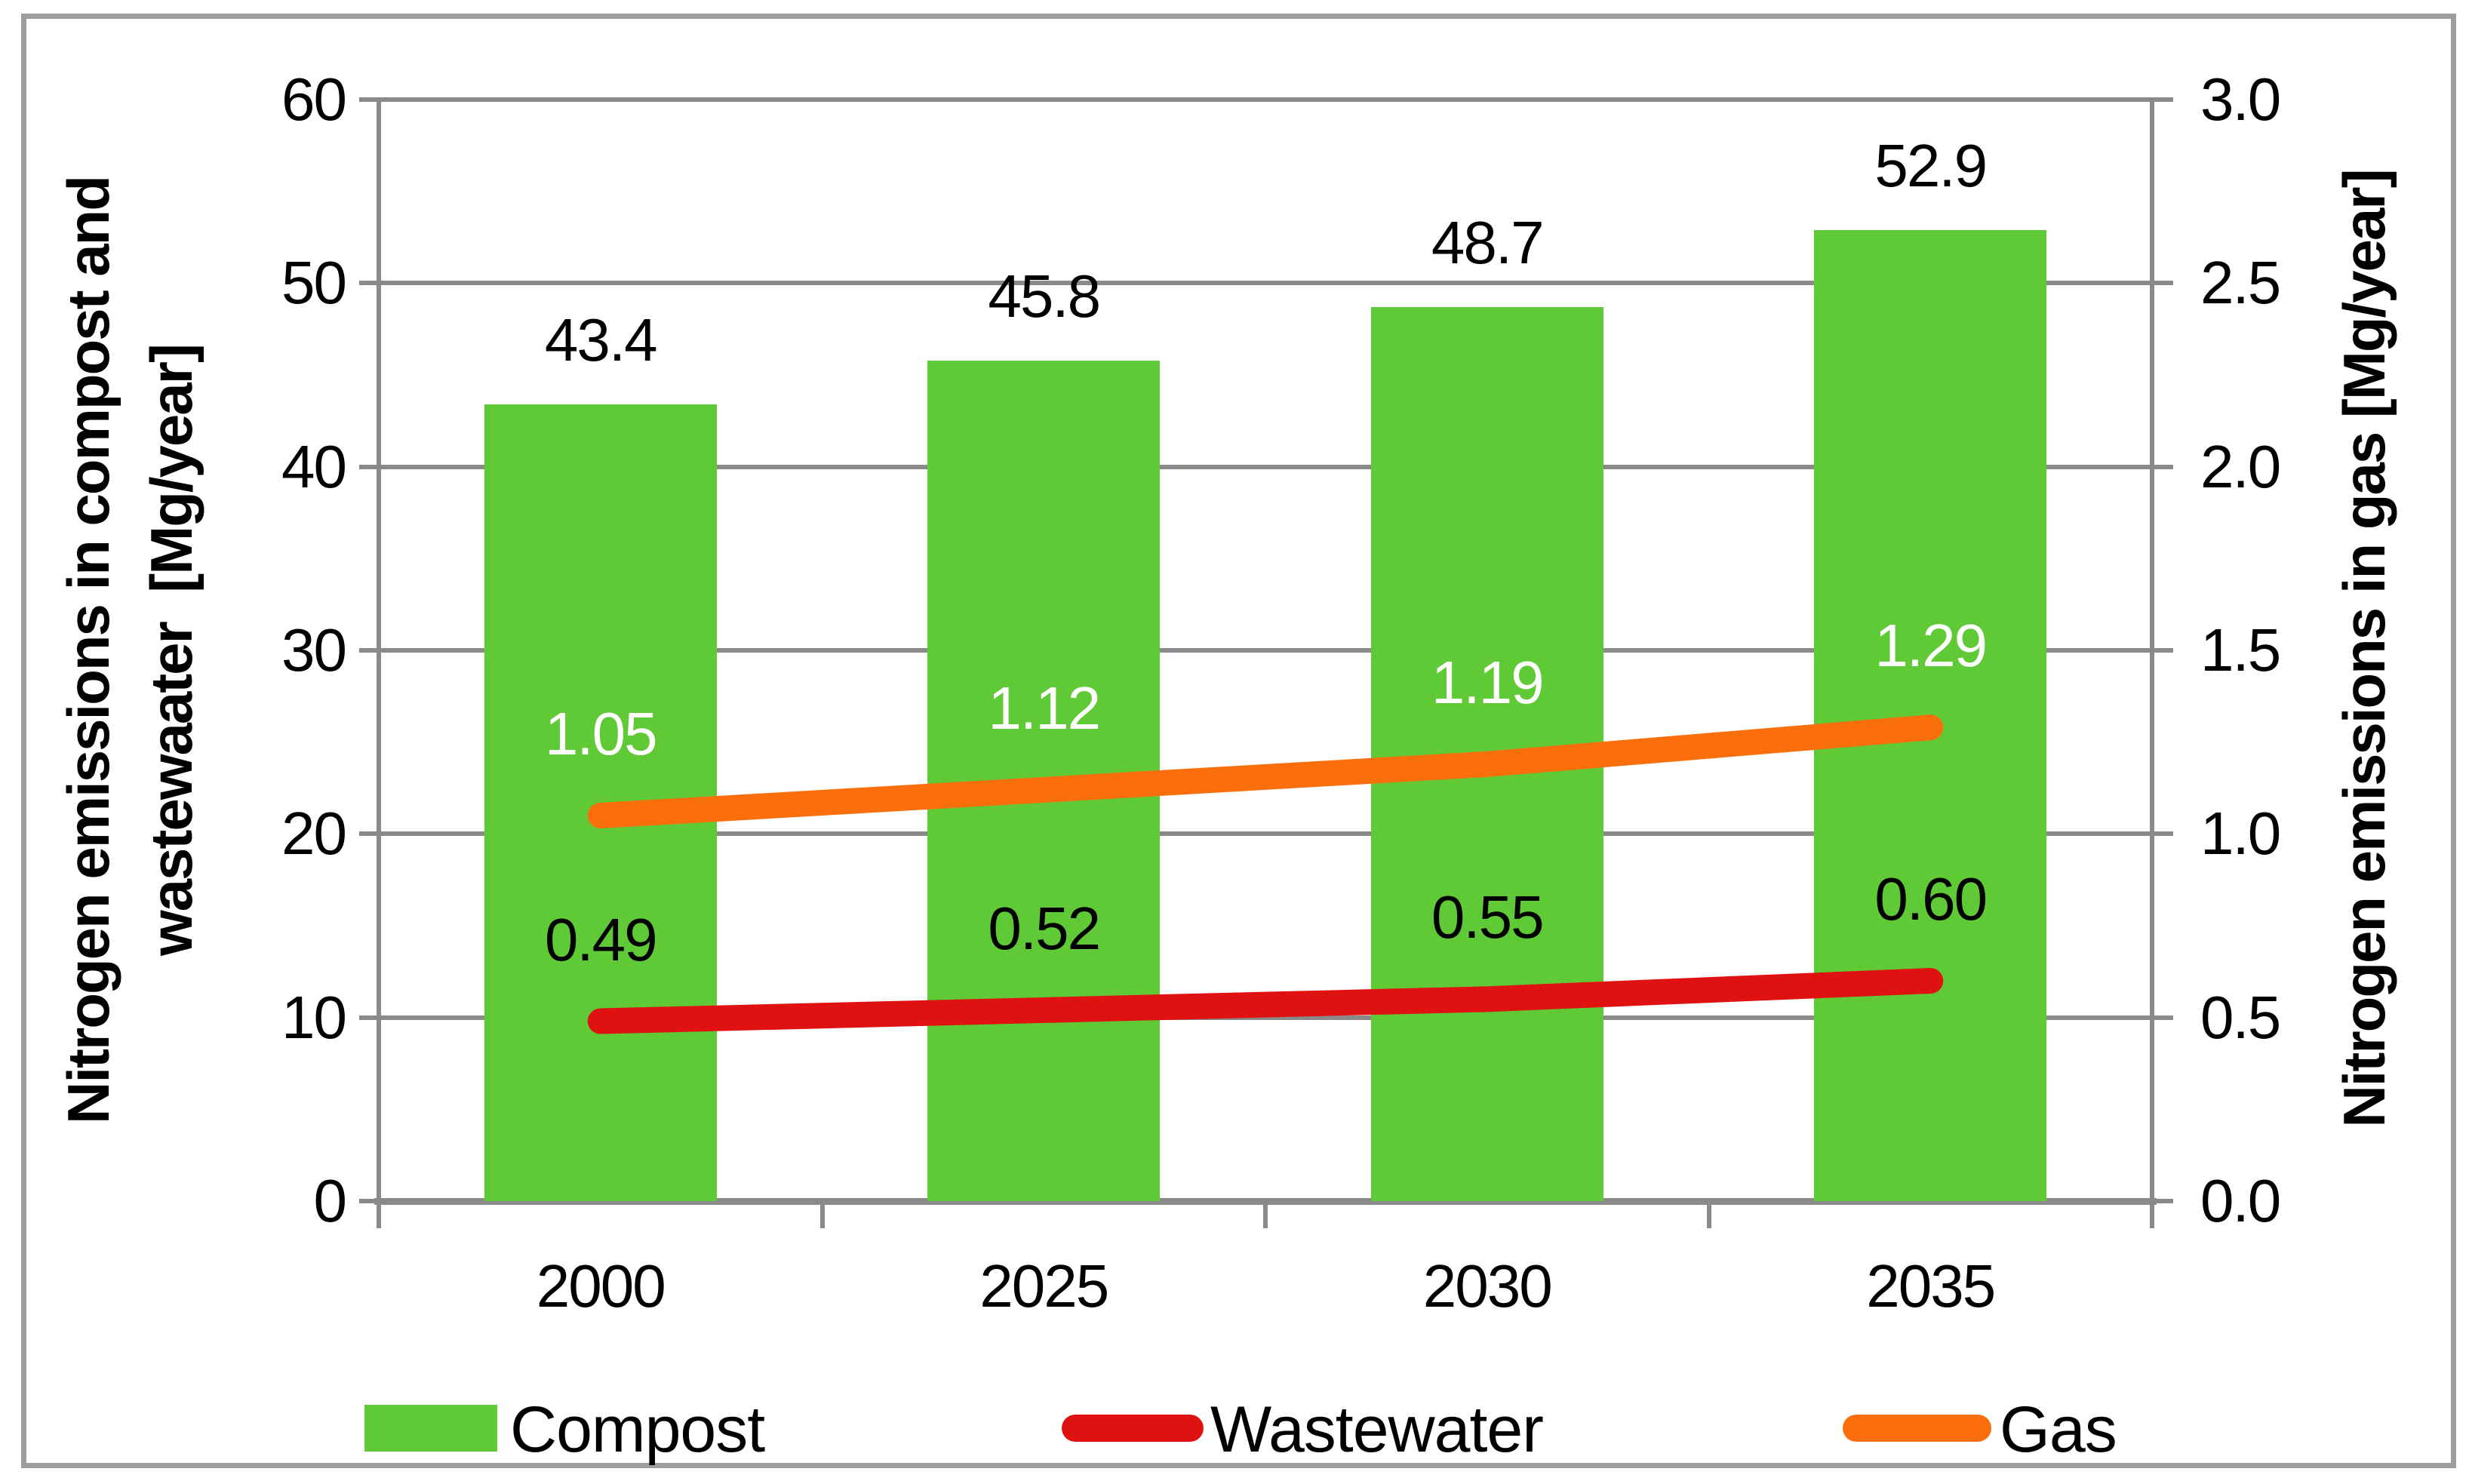  What do you see at coordinates (330, 1200) in the screenshot?
I see `left-axis-tick-label: 0` at bounding box center [330, 1200].